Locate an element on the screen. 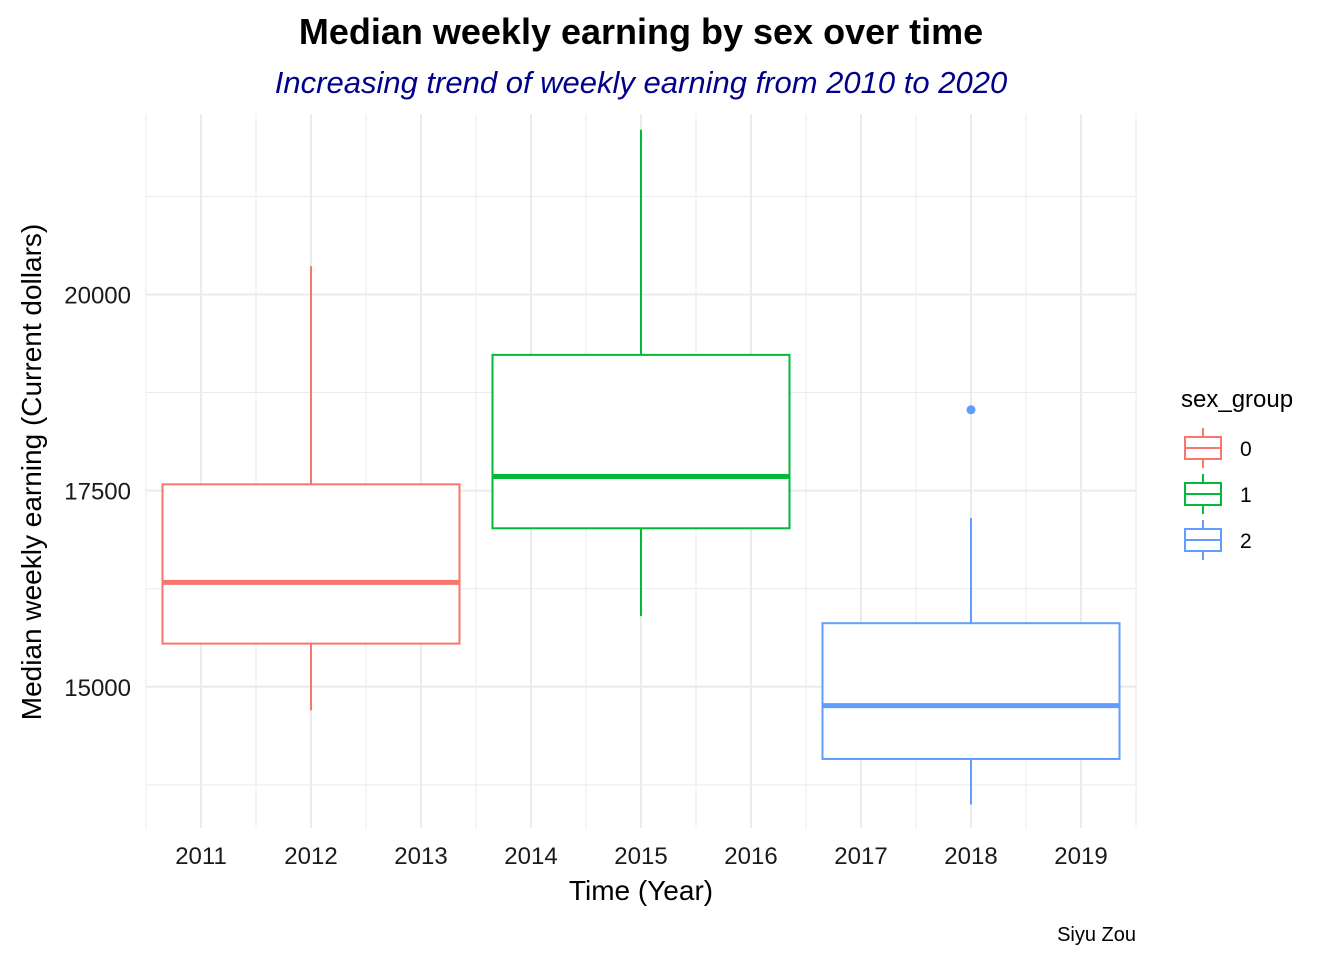 The height and width of the screenshot is (960, 1344). x-tick-label: 2012 is located at coordinates (310, 856).